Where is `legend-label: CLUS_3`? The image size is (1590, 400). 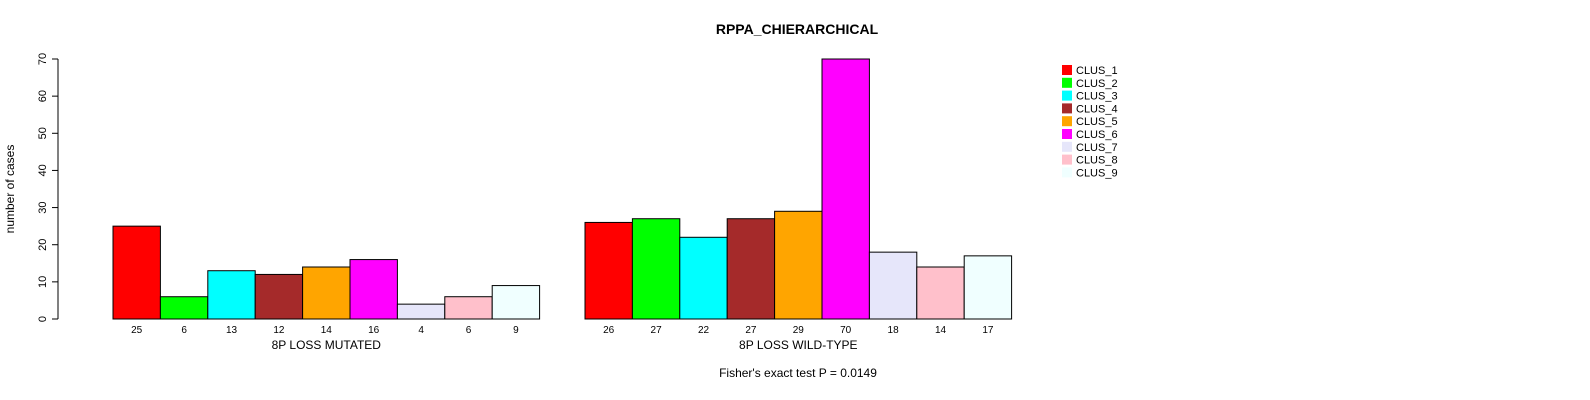
legend-label: CLUS_3 is located at coordinates (1097, 97).